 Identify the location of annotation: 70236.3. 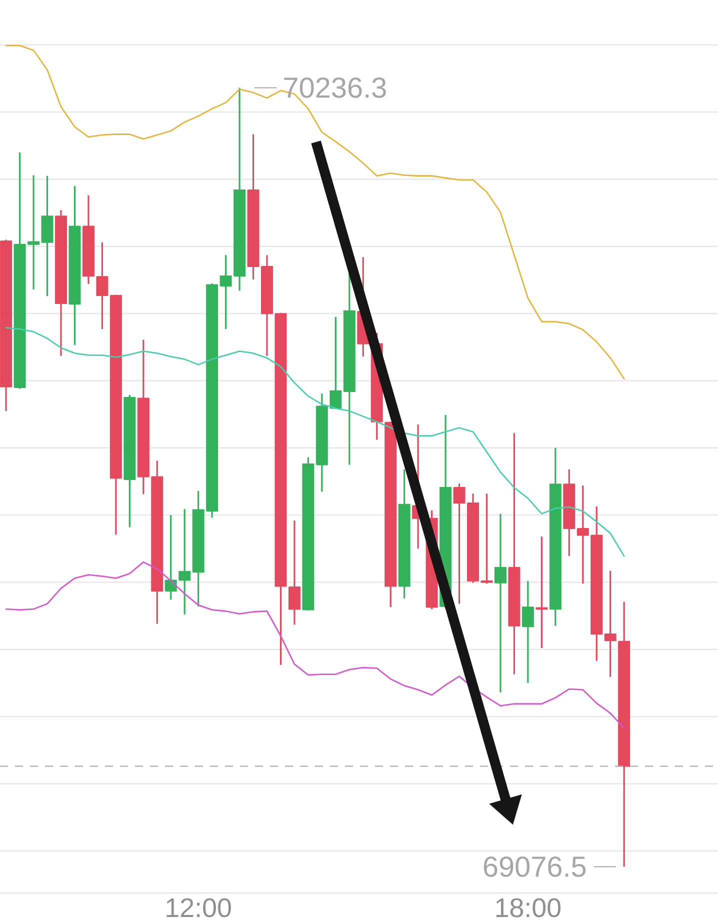
(335, 87).